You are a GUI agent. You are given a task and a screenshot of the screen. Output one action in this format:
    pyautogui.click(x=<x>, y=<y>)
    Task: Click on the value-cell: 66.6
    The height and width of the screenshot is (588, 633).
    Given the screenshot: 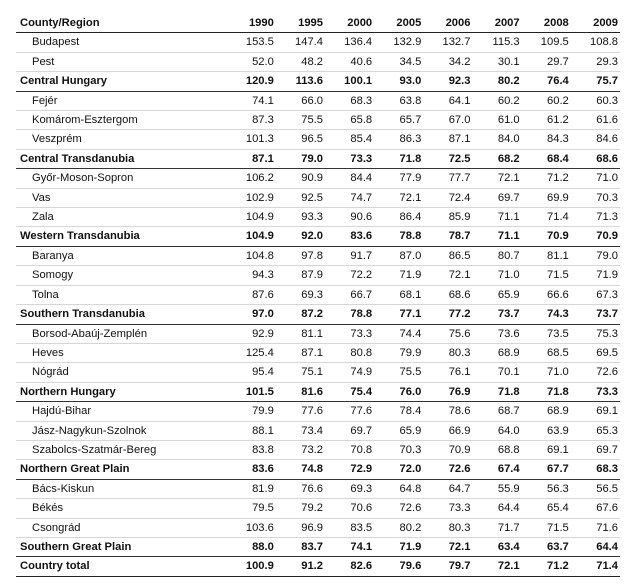 What is the action you would take?
    pyautogui.click(x=546, y=295)
    